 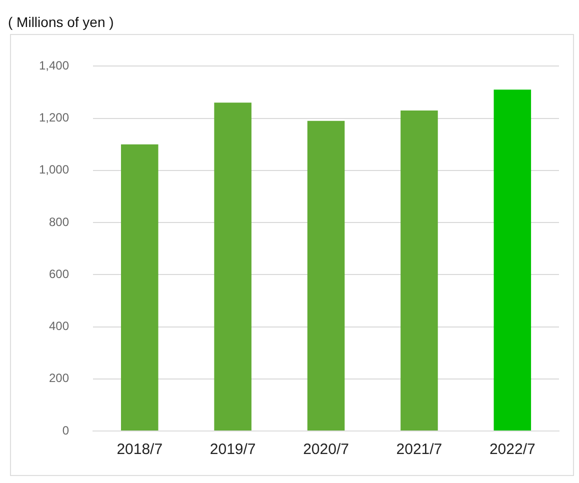 I want to click on y-tick-label: 200, so click(x=59, y=378).